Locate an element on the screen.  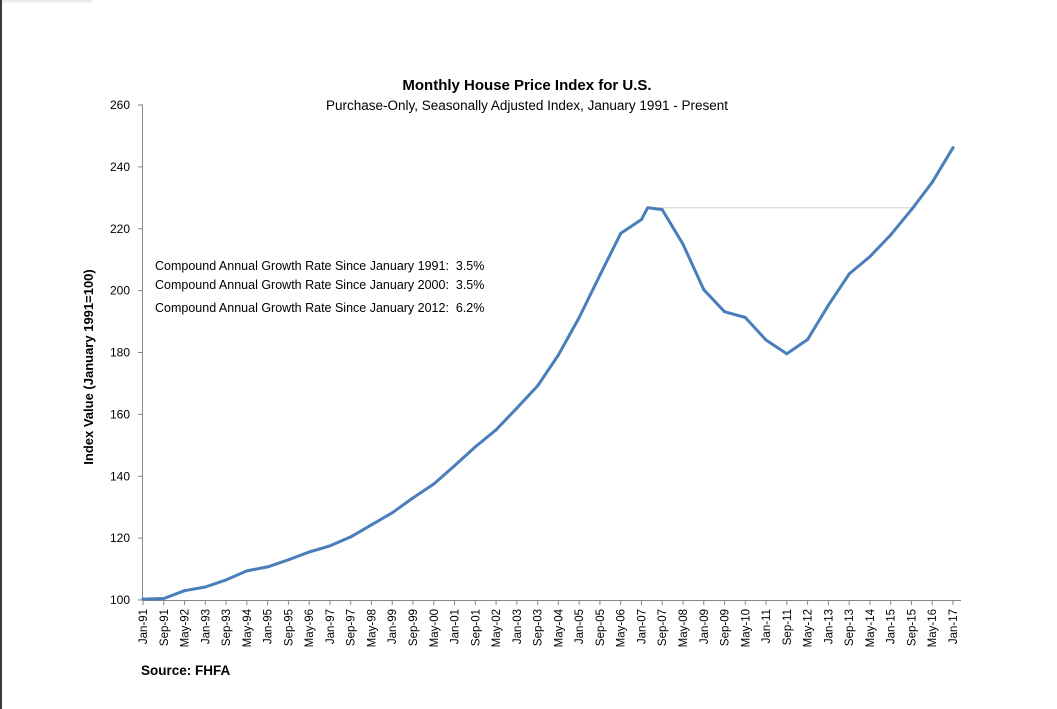
y-tick-label: 180 is located at coordinates (120, 353).